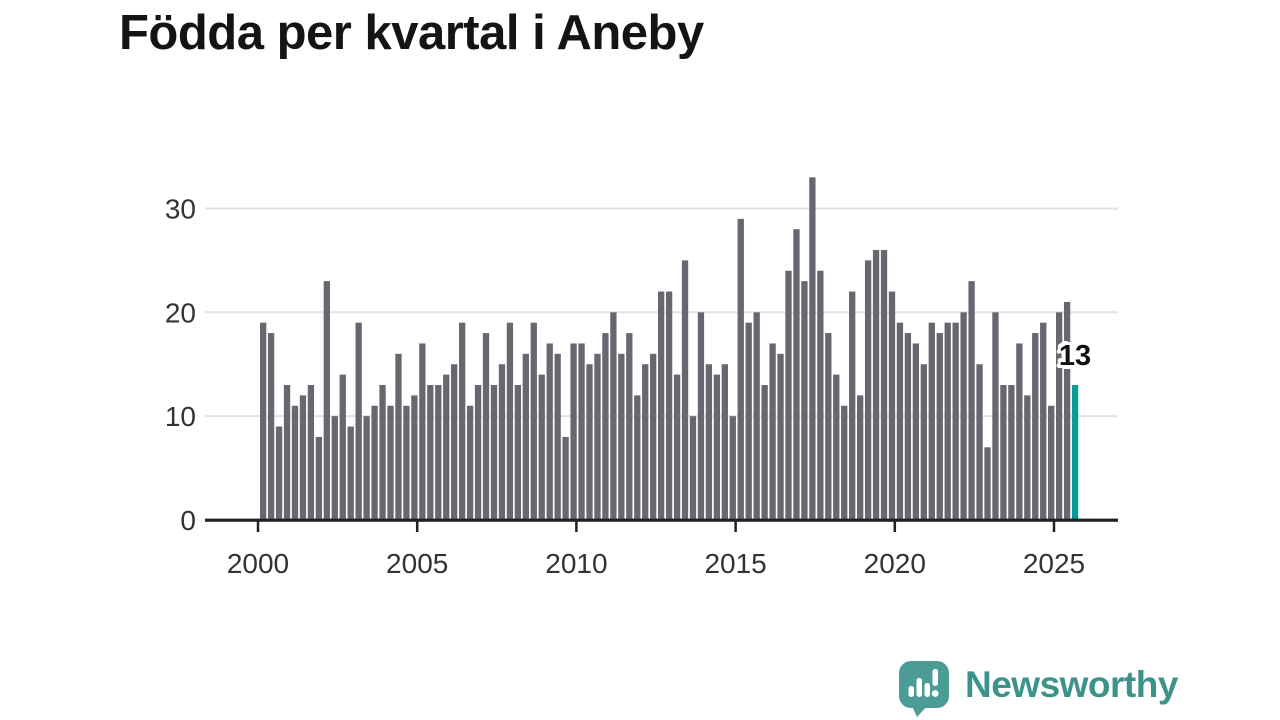 This screenshot has width=1280, height=720. I want to click on y-axis-label: 10, so click(180, 416).